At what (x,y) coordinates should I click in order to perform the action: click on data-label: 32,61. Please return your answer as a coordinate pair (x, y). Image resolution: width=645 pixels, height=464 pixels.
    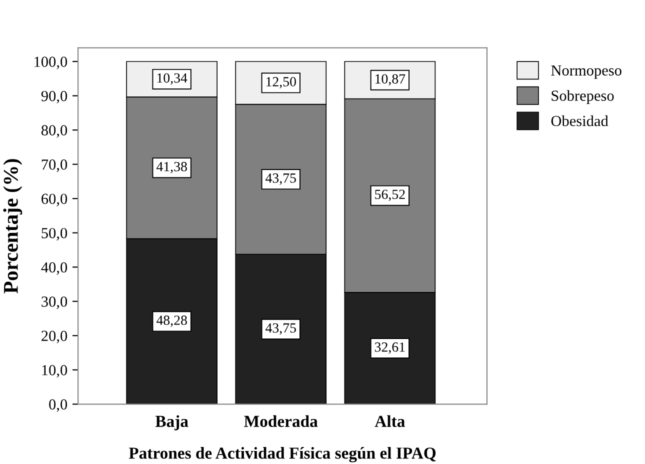
    Looking at the image, I should click on (389, 348).